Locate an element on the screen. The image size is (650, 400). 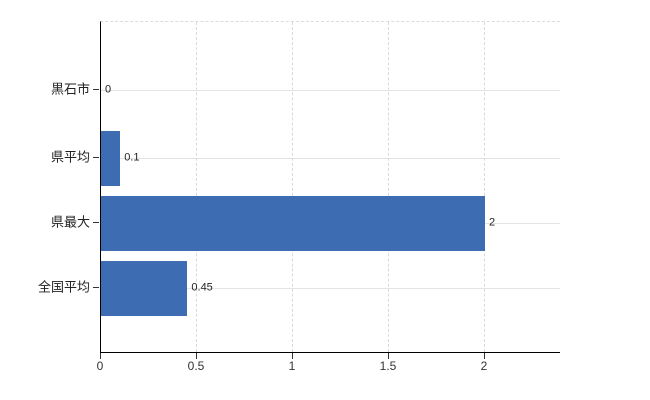
category-label: 県平均 is located at coordinates (70, 157).